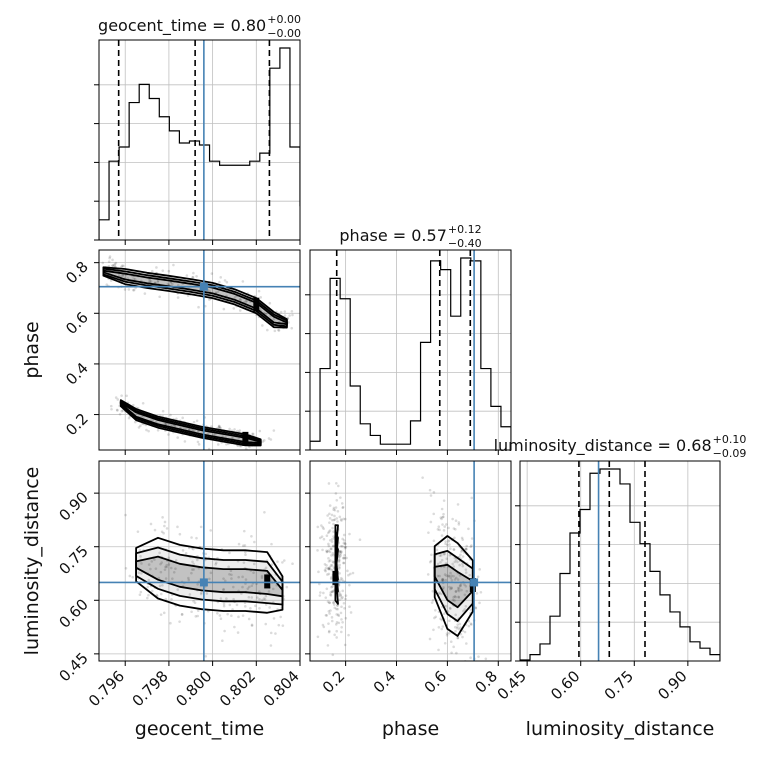  I want to click on panel-title-luminosity_distance: luminosity_distance = 0.68 +0.10−0.09, so click(620, 446).